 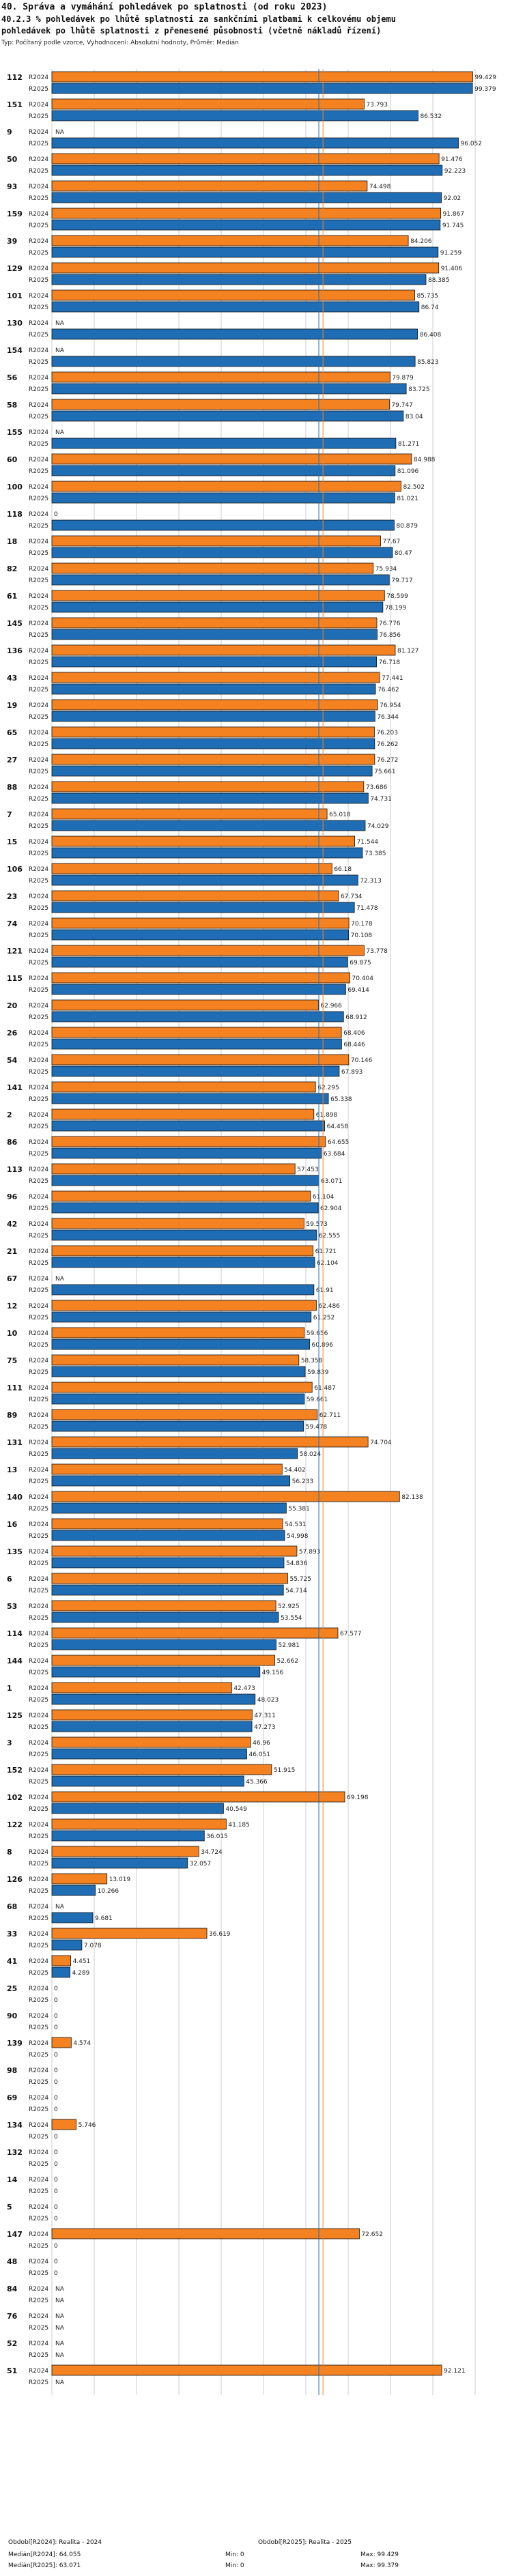 I want to click on value-label: 34.724, so click(x=212, y=1852).